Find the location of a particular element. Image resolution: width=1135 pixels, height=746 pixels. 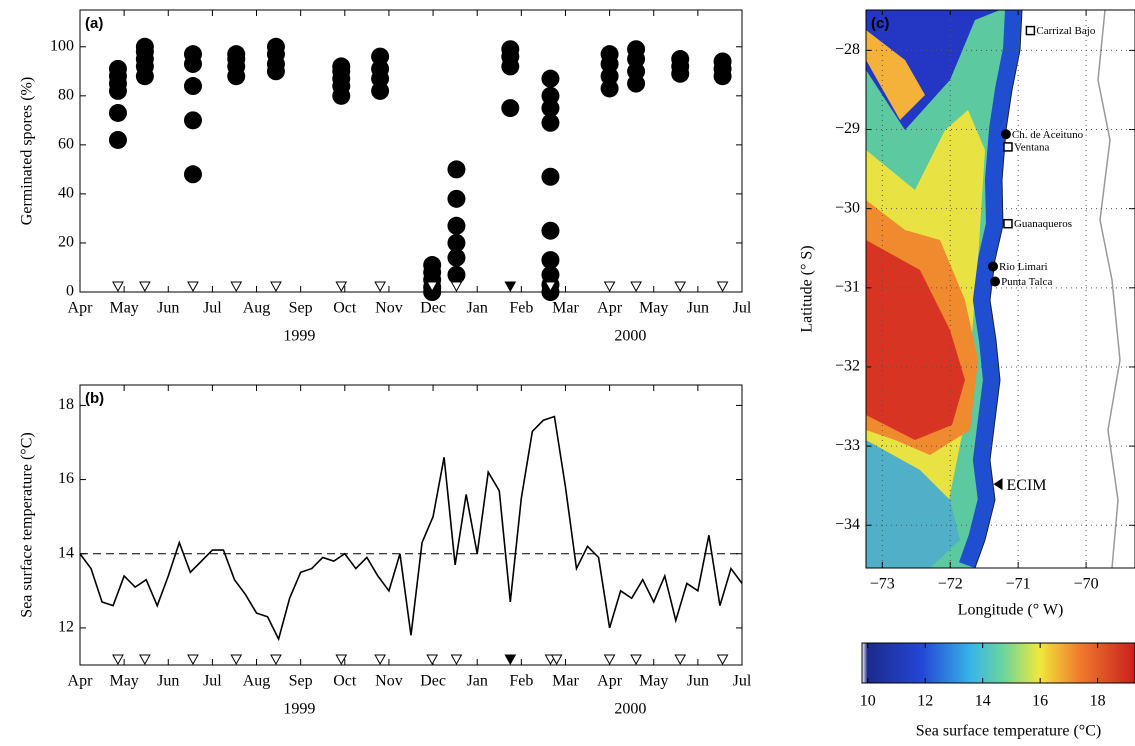

x-tick-label: Nov is located at coordinates (389, 681).